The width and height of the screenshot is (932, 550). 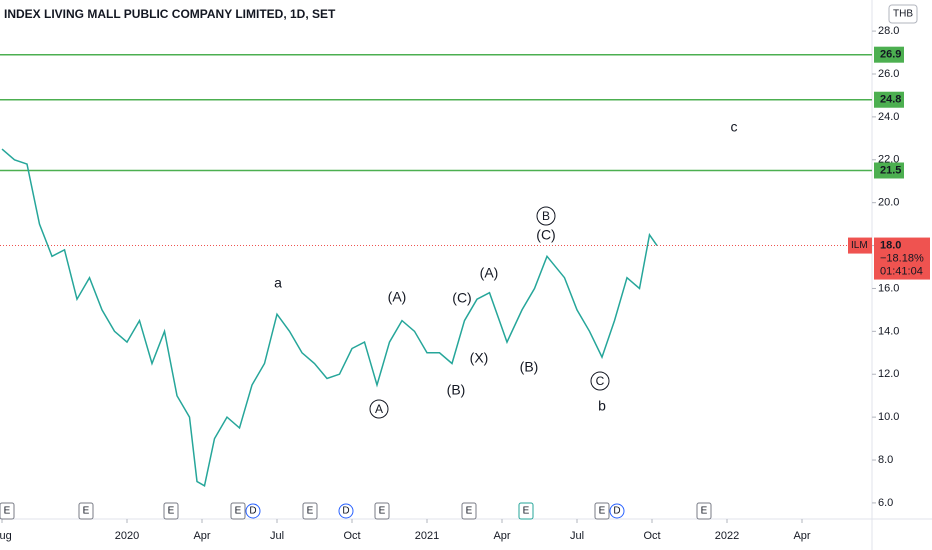 I want to click on countdown: 01:41:04, so click(x=901, y=271).